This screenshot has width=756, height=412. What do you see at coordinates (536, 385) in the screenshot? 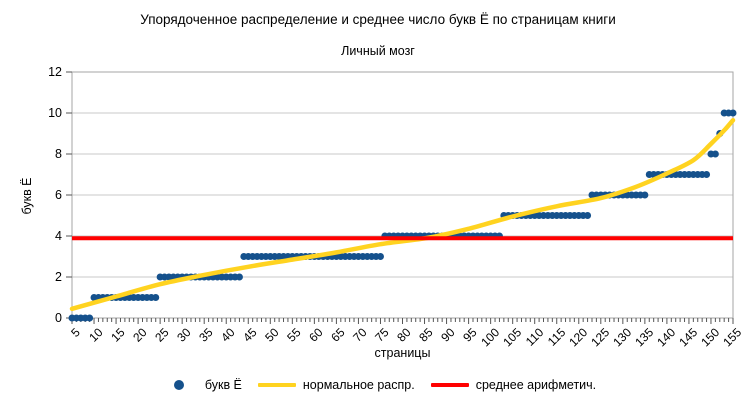
I see `legend-label: среднее арифметич.` at bounding box center [536, 385].